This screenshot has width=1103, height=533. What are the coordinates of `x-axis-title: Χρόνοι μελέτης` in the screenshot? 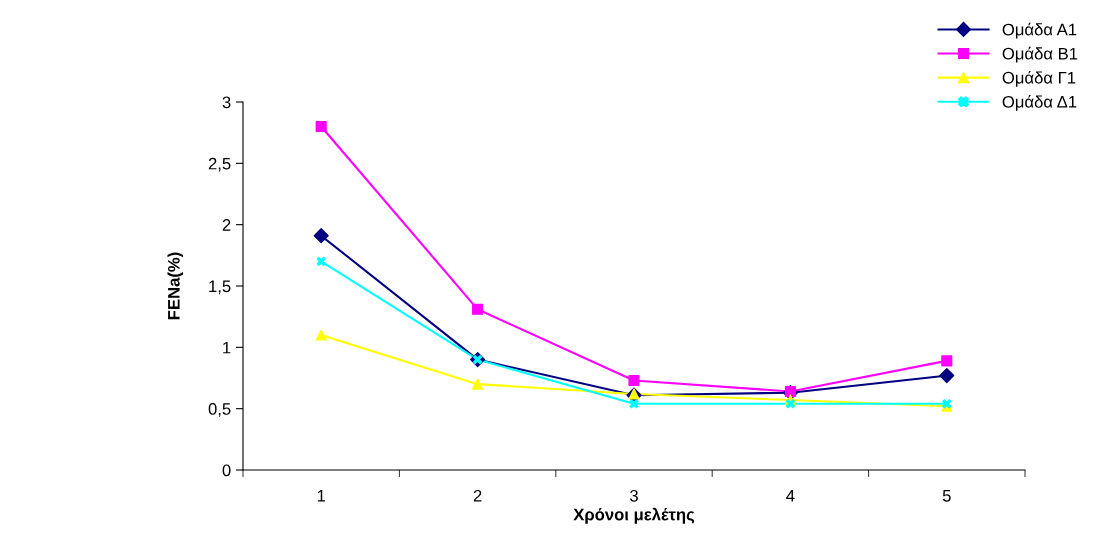 It's located at (634, 515).